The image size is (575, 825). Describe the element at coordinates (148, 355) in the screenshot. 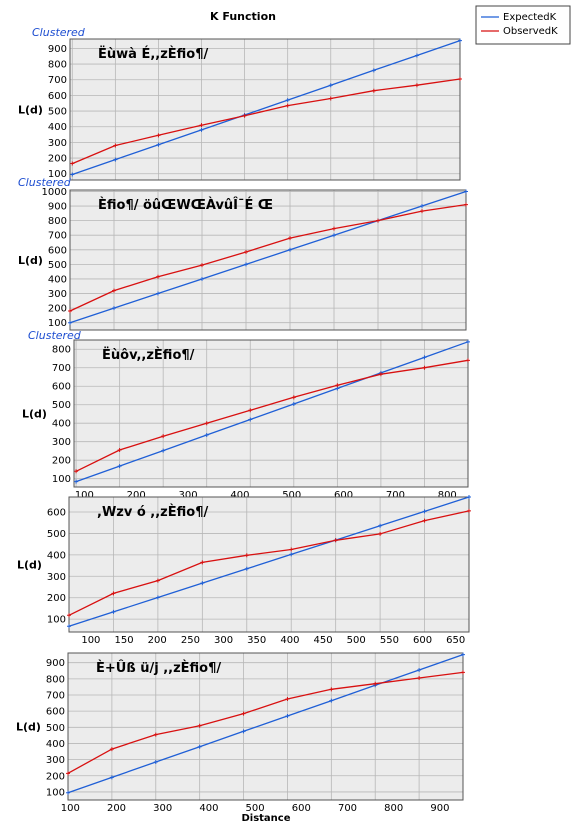

I see `panel-title: Ëùôv,,zÈfio¶/` at that location.